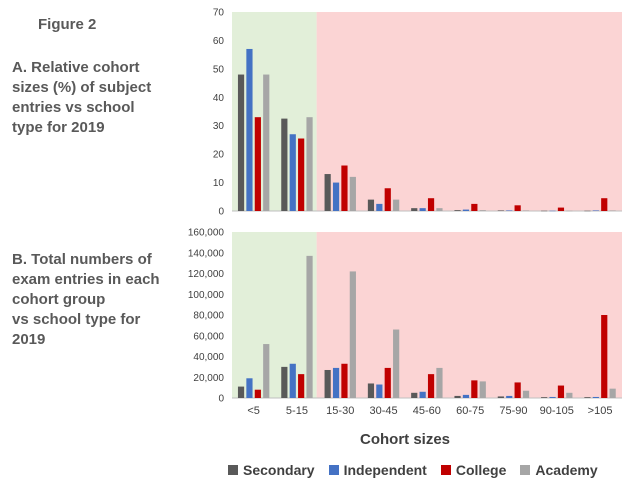 Image resolution: width=640 pixels, height=485 pixels. Describe the element at coordinates (67, 24) in the screenshot. I see `figure-title: Figure 2` at that location.